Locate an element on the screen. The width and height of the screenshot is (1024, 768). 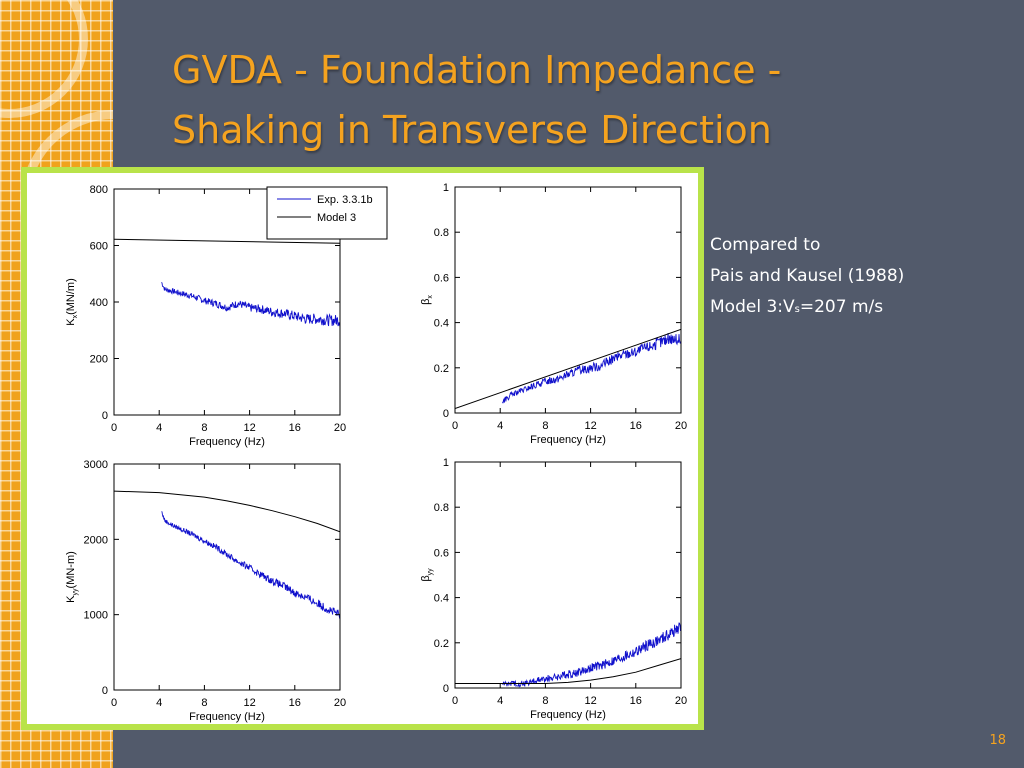
y-axis-label-unit: (MN/m) is located at coordinates (71, 296).